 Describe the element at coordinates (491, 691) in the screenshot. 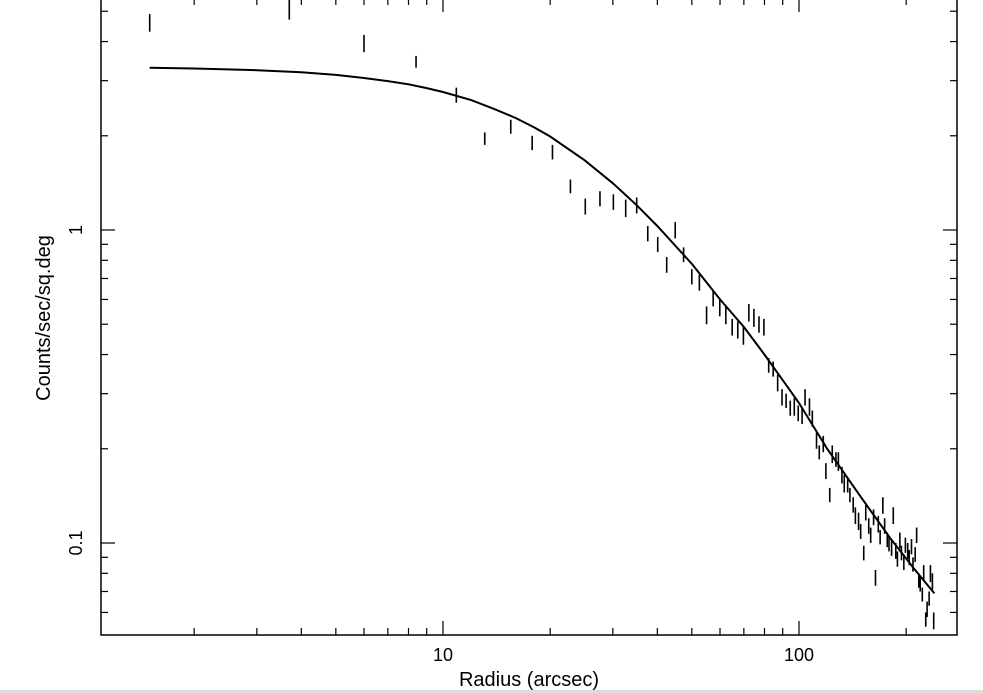

I see `window-bottom-edge` at that location.